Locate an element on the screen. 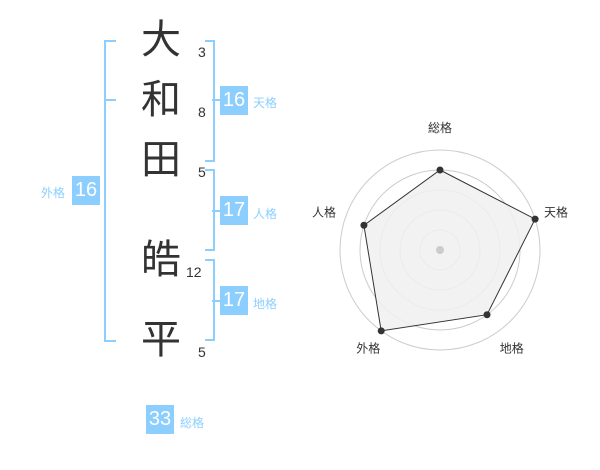  soukaku-value: 33 is located at coordinates (160, 419).